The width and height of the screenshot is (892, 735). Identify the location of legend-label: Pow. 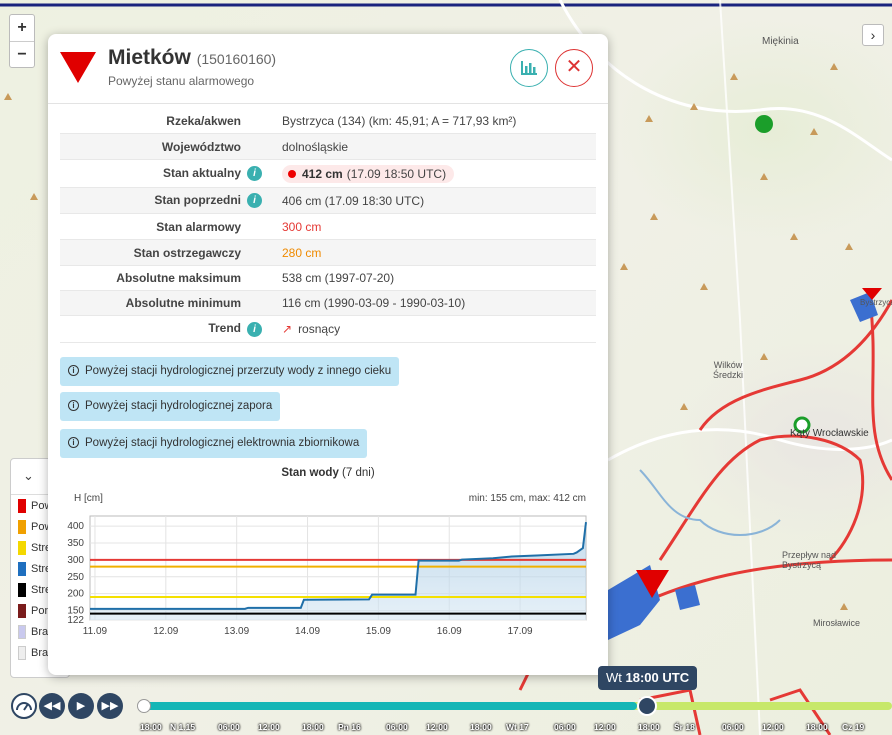
(42, 526).